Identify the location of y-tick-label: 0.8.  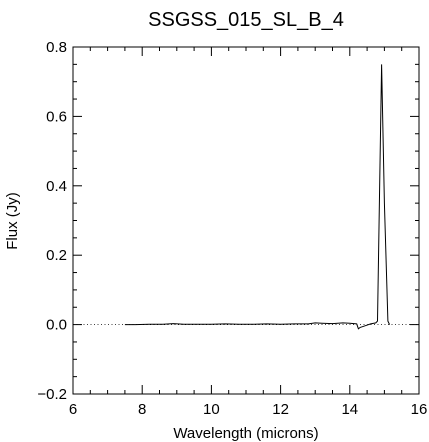
(56, 47).